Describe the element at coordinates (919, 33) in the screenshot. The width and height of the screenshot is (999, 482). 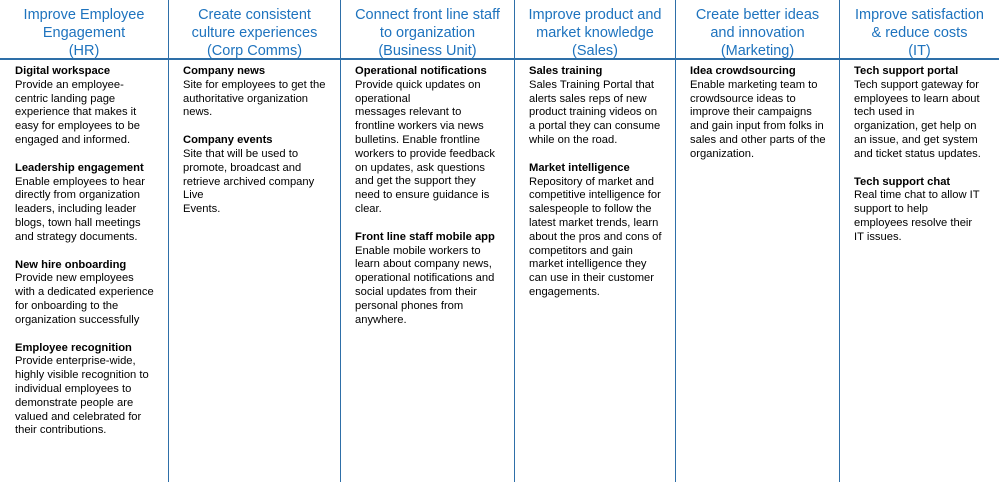
I see `column-heading-text: Improve satisfaction & reduce costs (IT)` at that location.